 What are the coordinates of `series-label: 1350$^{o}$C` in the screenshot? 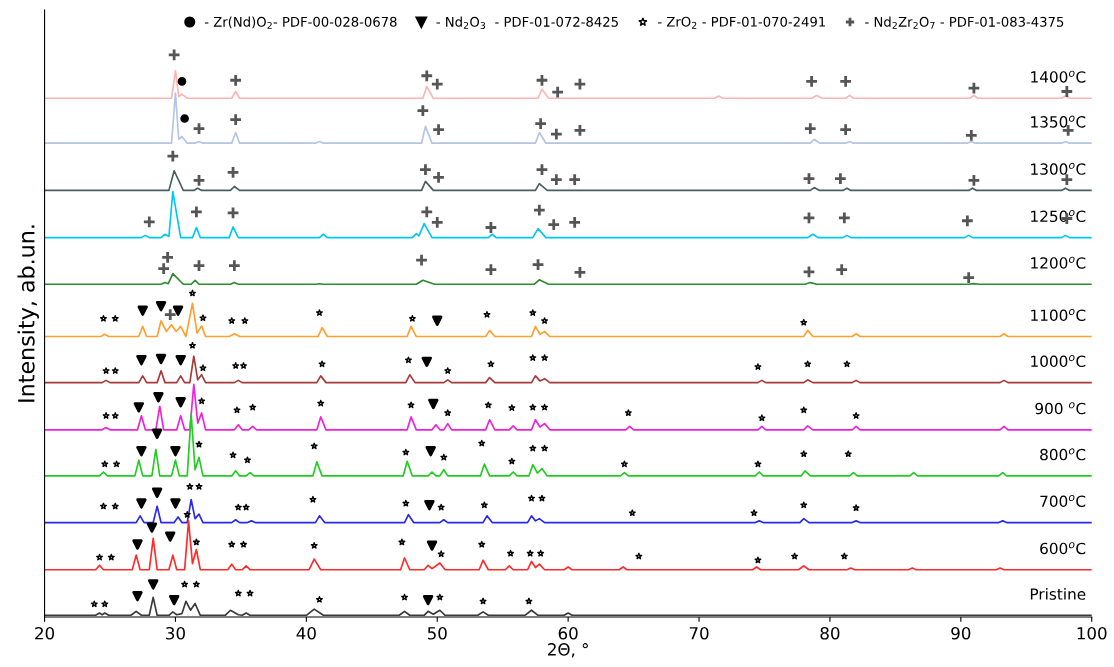 It's located at (1058, 121).